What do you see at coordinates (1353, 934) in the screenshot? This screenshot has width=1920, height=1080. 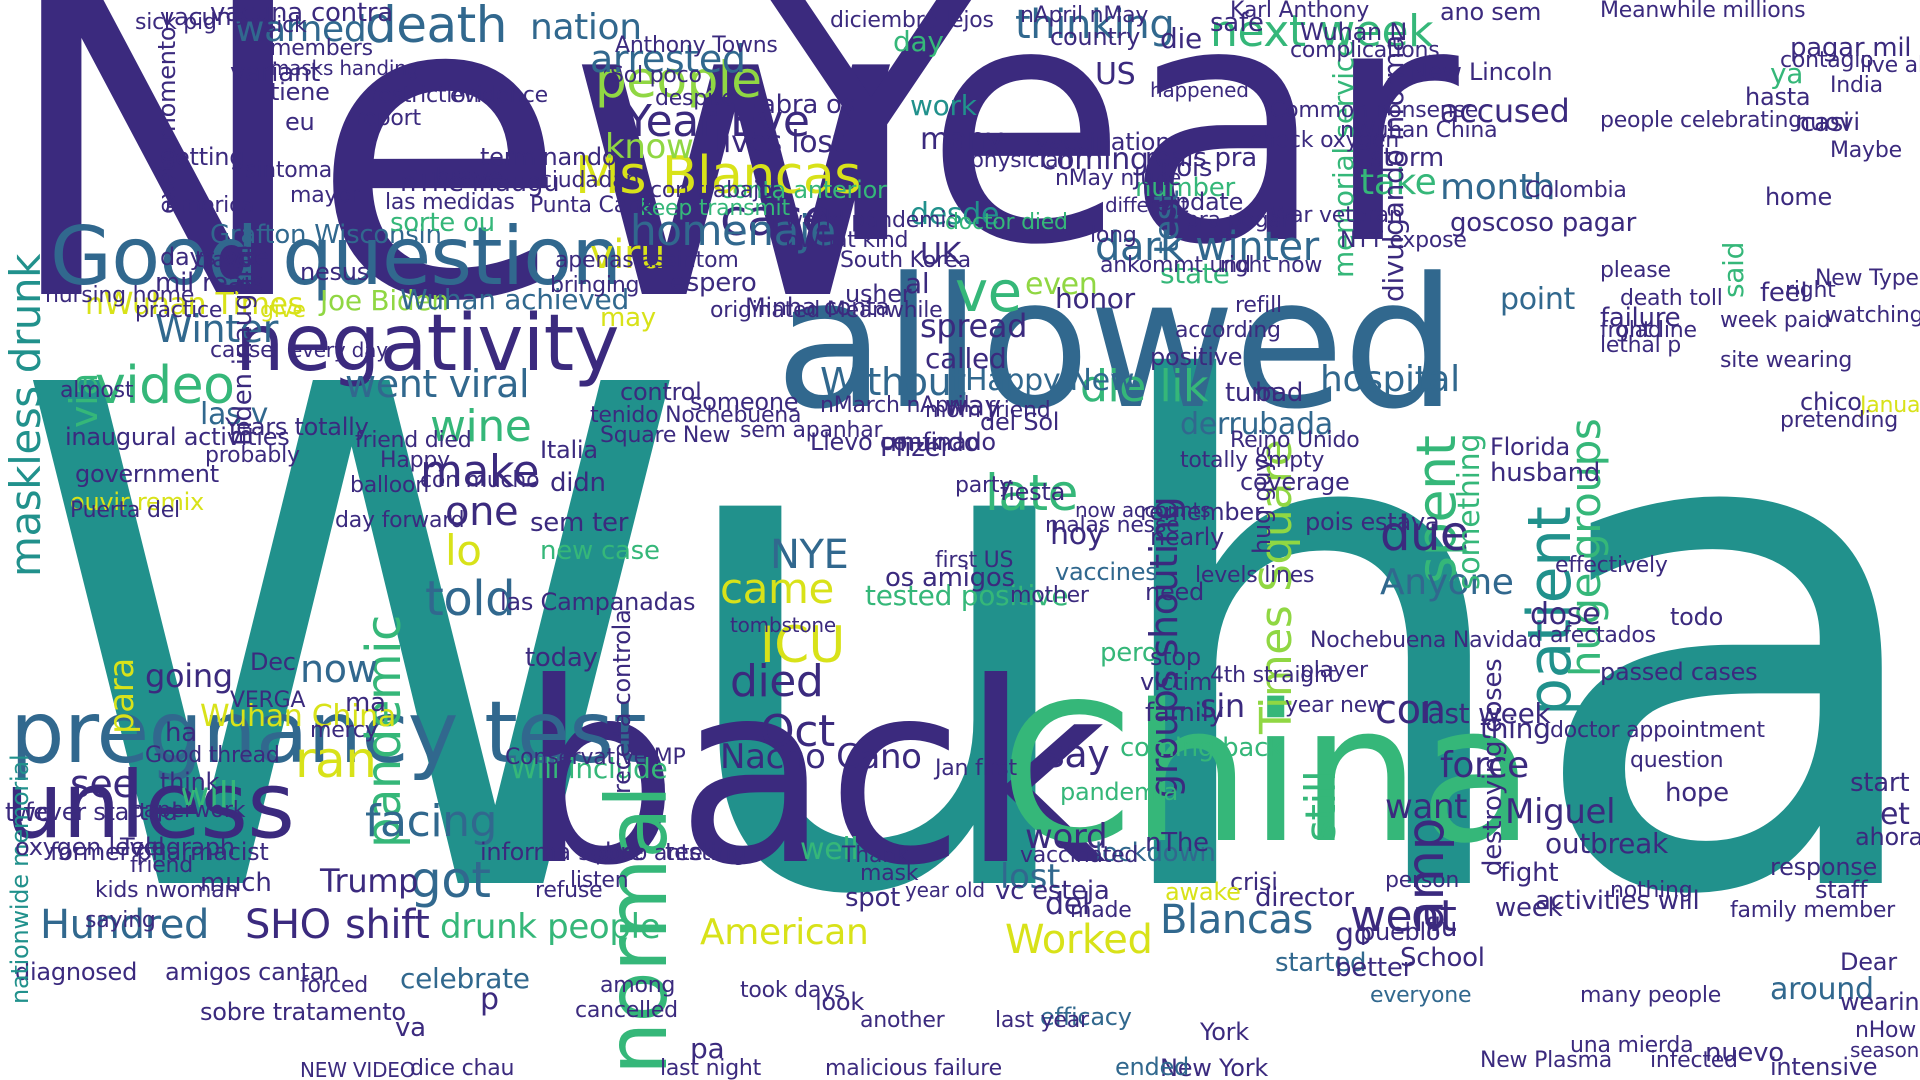 I see `word-go: go` at bounding box center [1353, 934].